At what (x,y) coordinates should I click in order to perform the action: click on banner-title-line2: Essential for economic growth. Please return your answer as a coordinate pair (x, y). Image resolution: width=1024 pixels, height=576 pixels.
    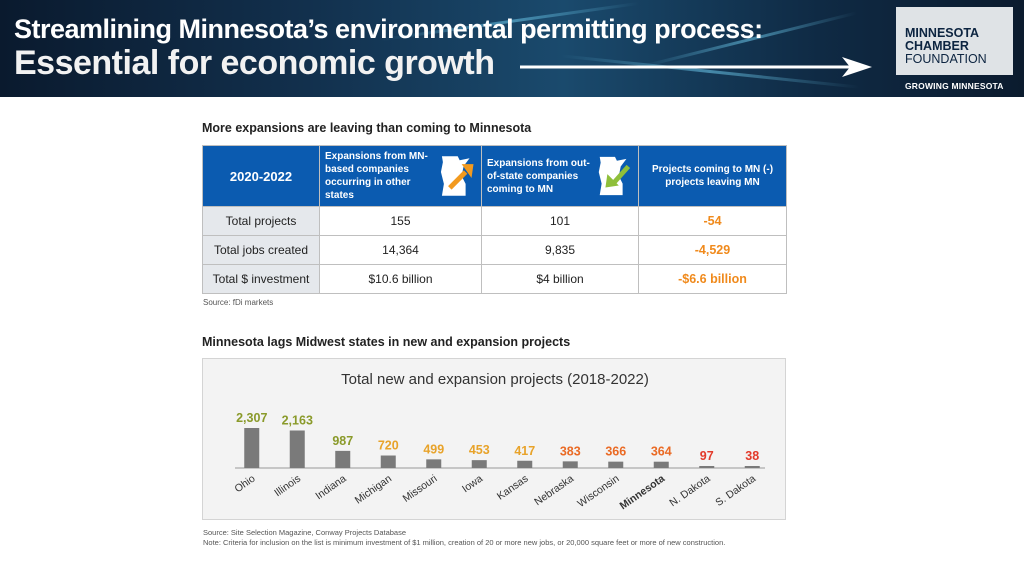
    Looking at the image, I should click on (254, 63).